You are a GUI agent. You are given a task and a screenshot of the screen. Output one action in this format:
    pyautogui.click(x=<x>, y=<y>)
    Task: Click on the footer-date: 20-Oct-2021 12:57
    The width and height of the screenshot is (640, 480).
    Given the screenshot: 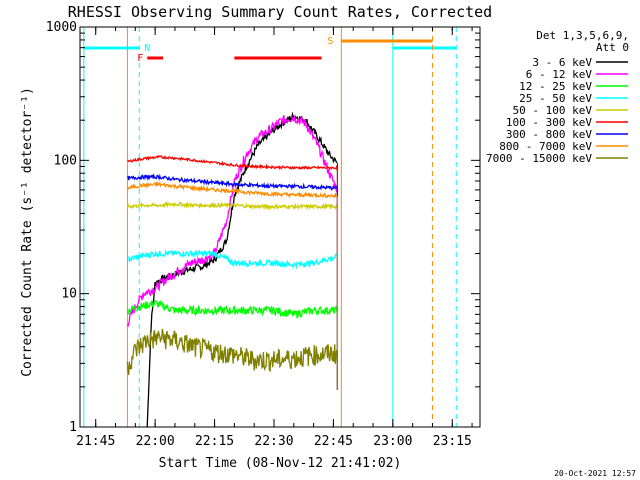 What is the action you would take?
    pyautogui.click(x=595, y=473)
    